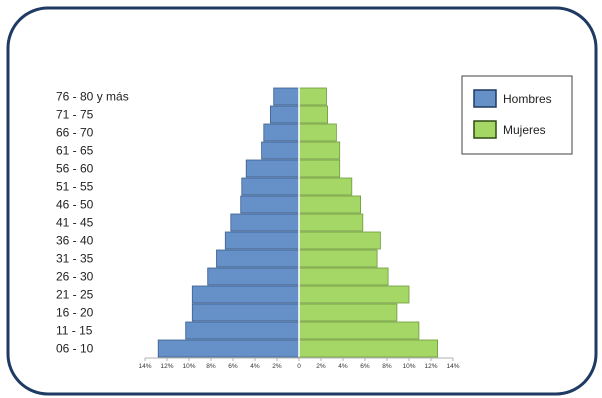 The height and width of the screenshot is (398, 602). What do you see at coordinates (75, 151) in the screenshot?
I see `category-label-11: 61 - 65` at bounding box center [75, 151].